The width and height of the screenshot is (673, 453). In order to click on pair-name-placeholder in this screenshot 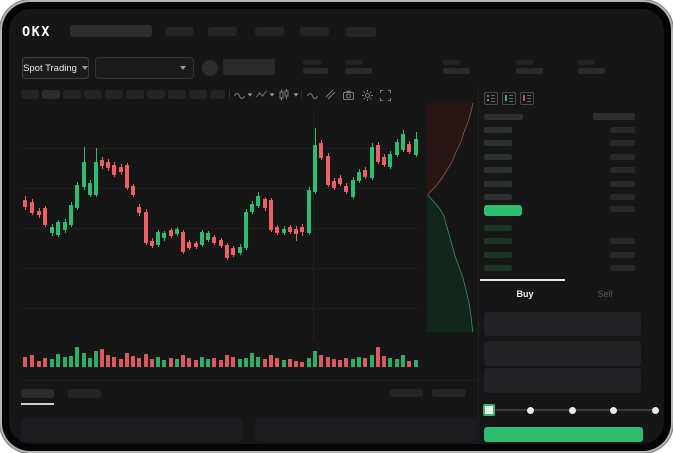, I will do `click(249, 67)`.